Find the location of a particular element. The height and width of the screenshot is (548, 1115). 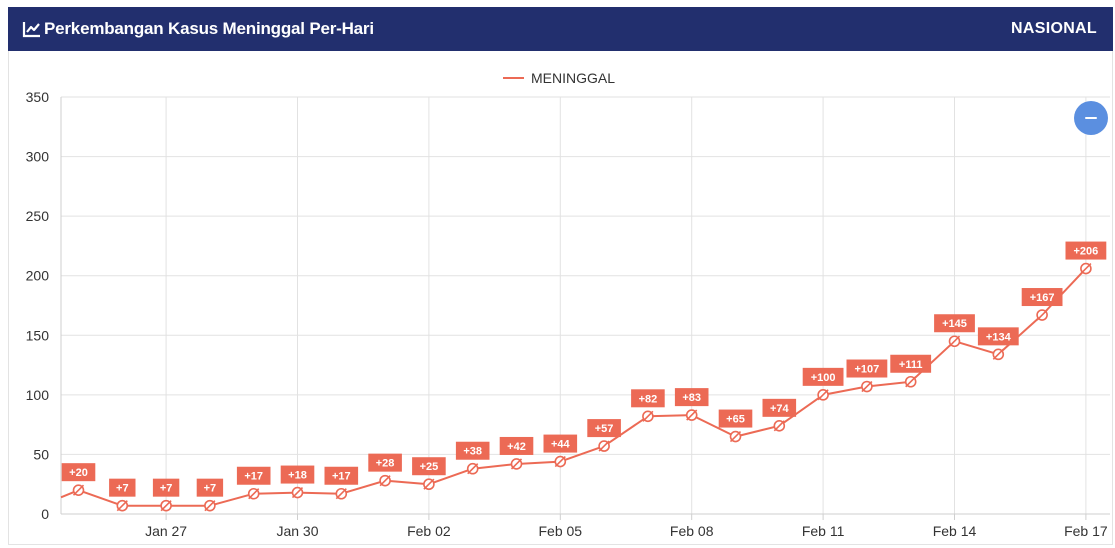

data-label: +20 is located at coordinates (78, 473).